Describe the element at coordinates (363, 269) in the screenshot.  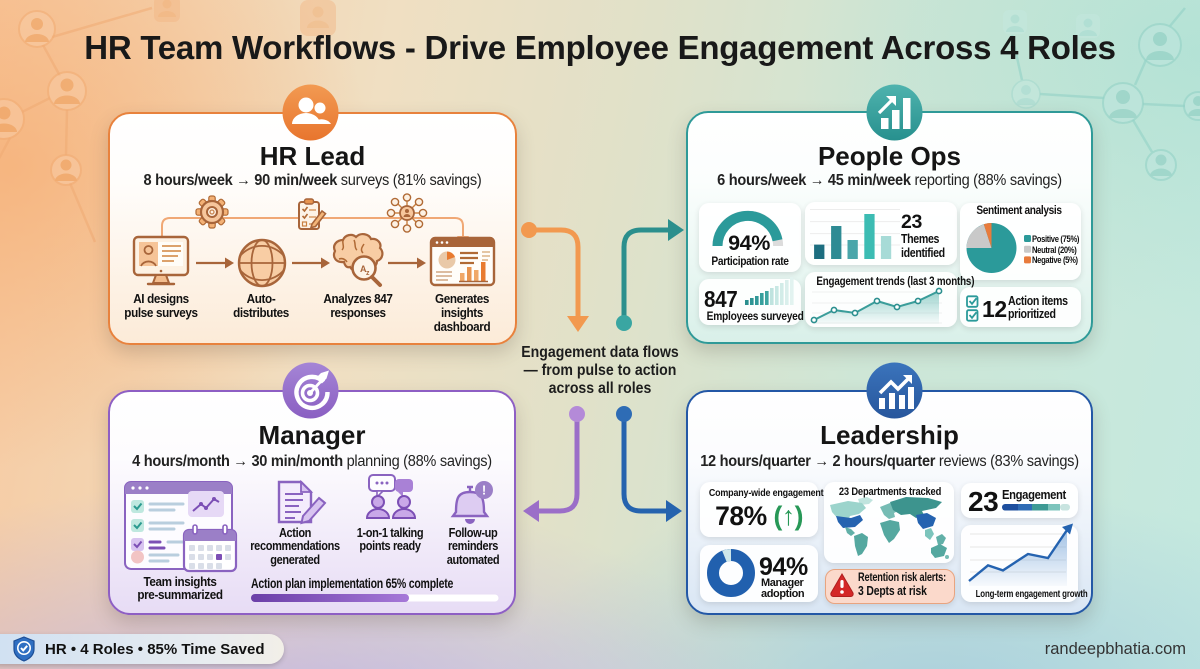
I see `svg-text: A` at that location.